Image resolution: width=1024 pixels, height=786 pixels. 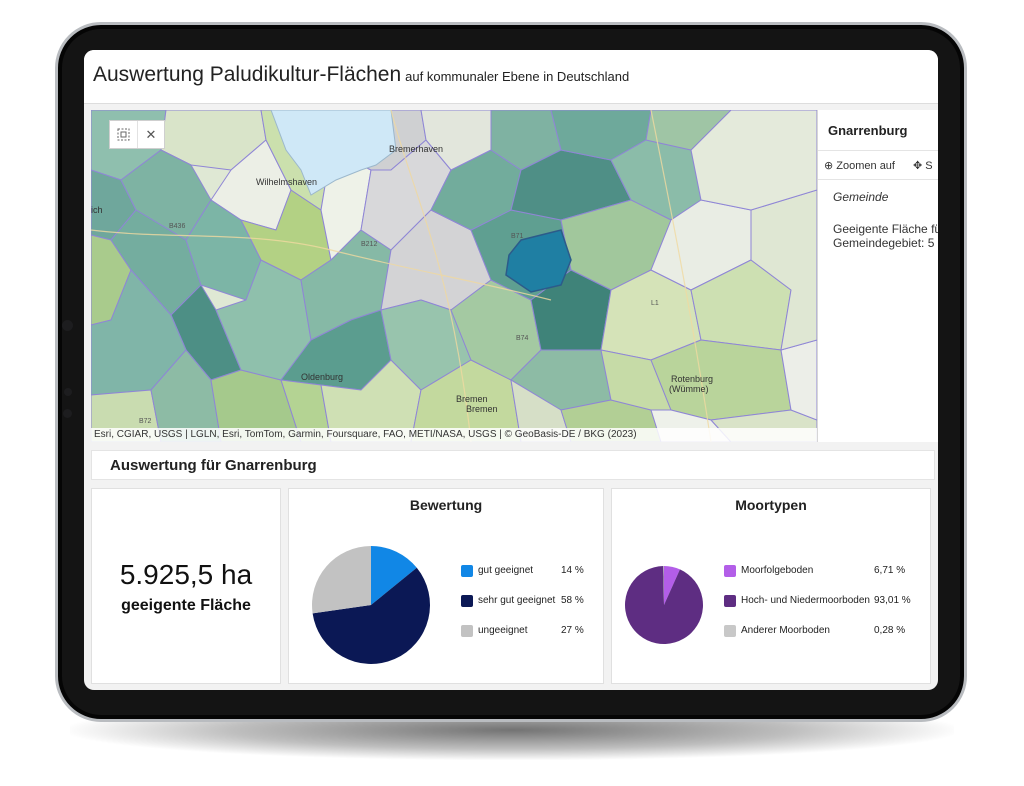 What do you see at coordinates (416, 149) in the screenshot?
I see `map-label-bremerhaven: Bremerhaven` at bounding box center [416, 149].